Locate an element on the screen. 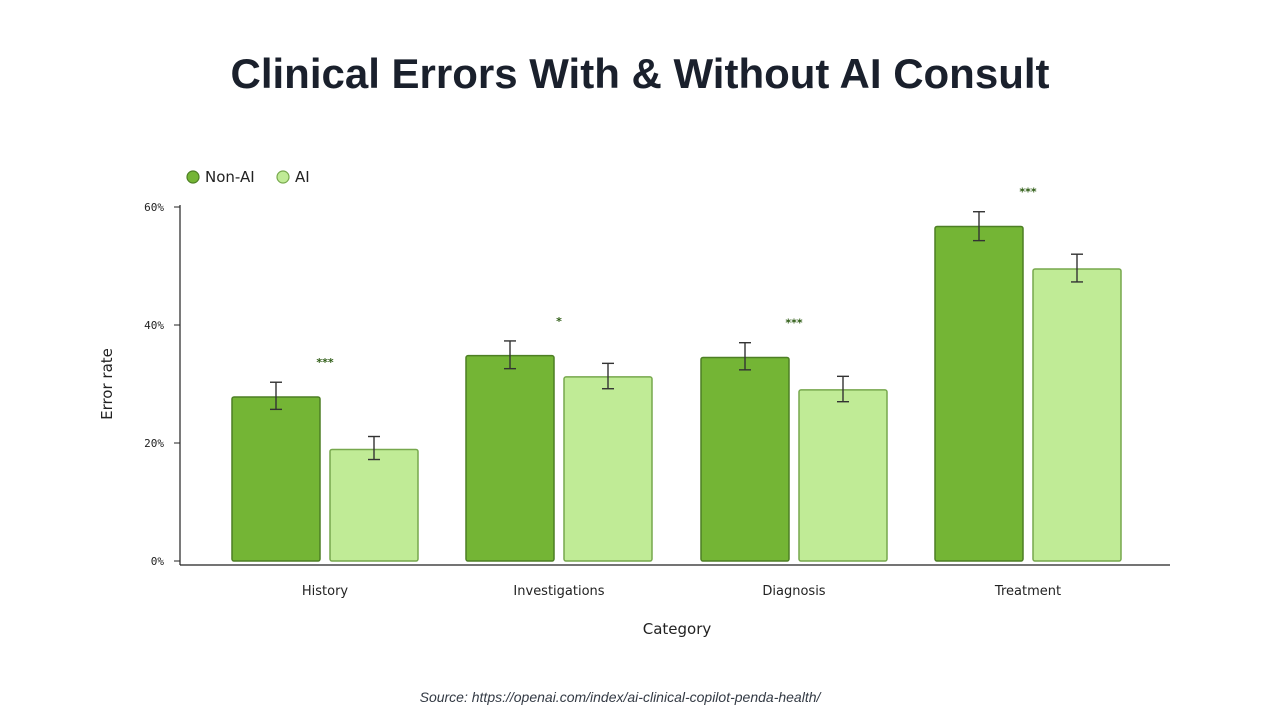 This screenshot has height=720, width=1280. bar-non-ai-investigations is located at coordinates (510, 458).